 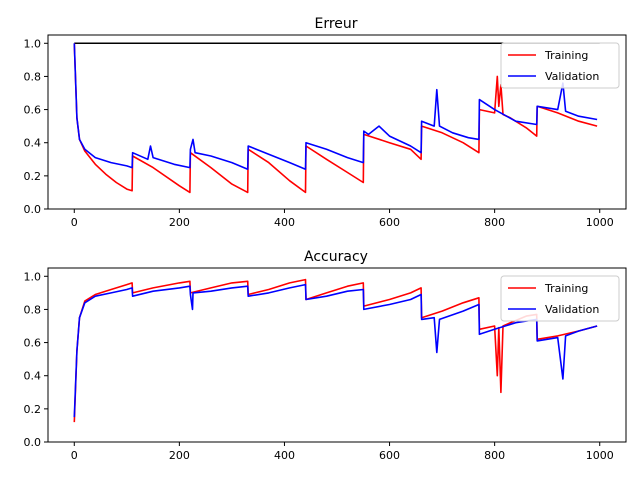 What do you see at coordinates (389, 222) in the screenshot?
I see `erreur-xtick-label: 600` at bounding box center [389, 222].